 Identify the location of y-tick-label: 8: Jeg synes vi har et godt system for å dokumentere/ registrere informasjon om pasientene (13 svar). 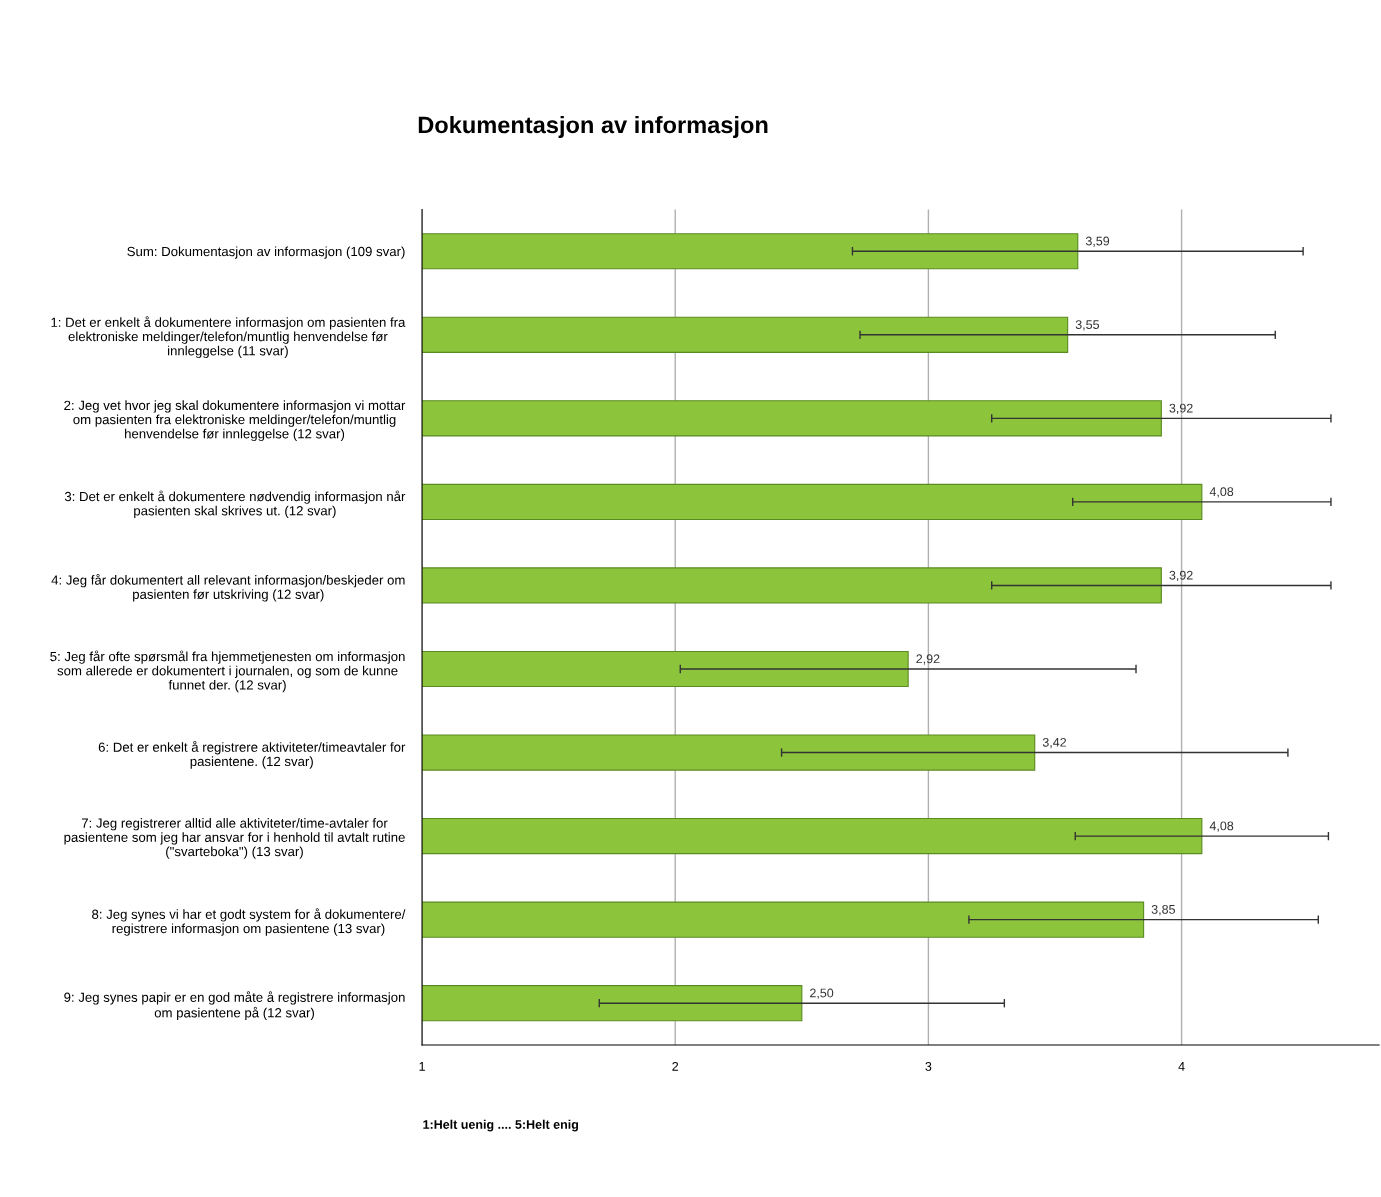
(249, 922).